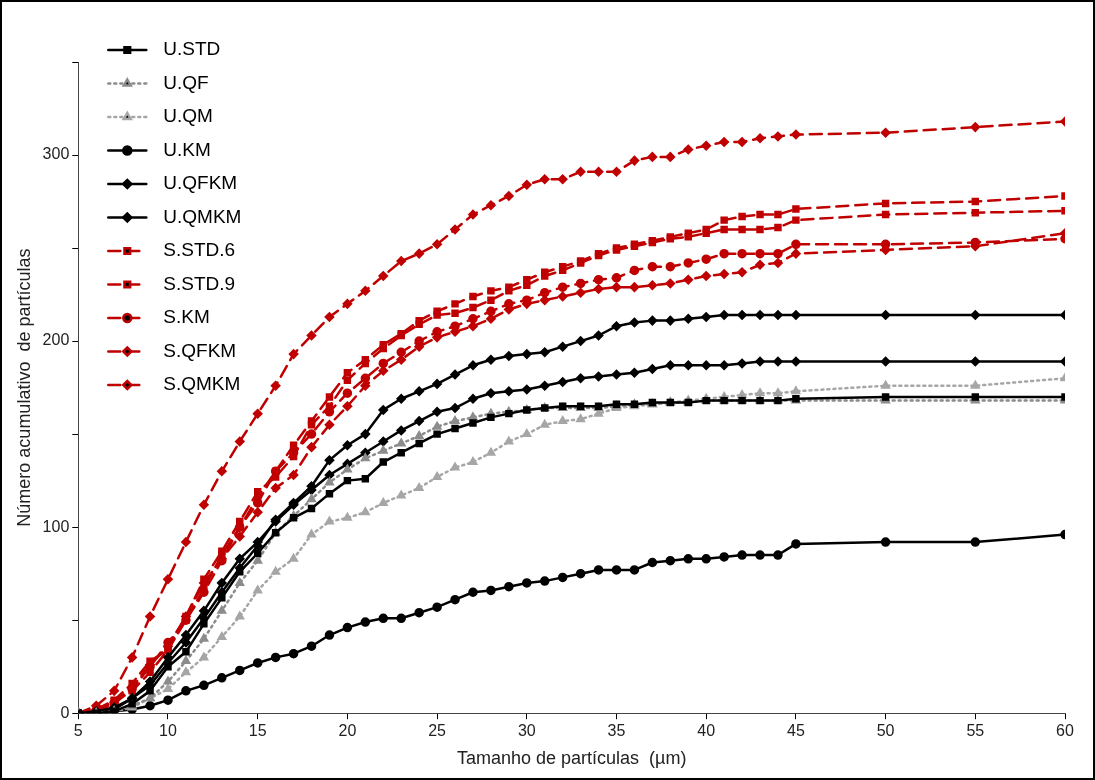 The width and height of the screenshot is (1095, 780). Describe the element at coordinates (347, 731) in the screenshot. I see `x-tick-label: 20` at that location.